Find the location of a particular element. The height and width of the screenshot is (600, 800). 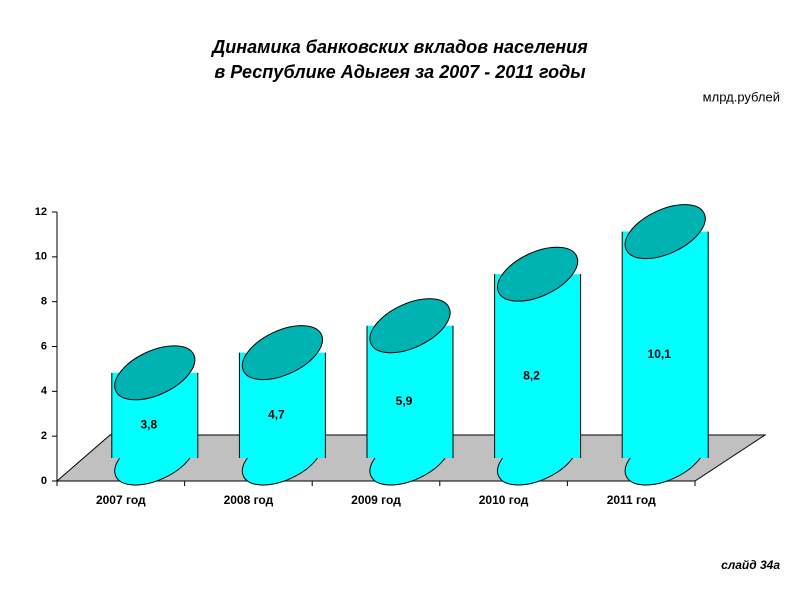

chart-title: Динамика банковских вкладов населения is located at coordinates (399, 47).